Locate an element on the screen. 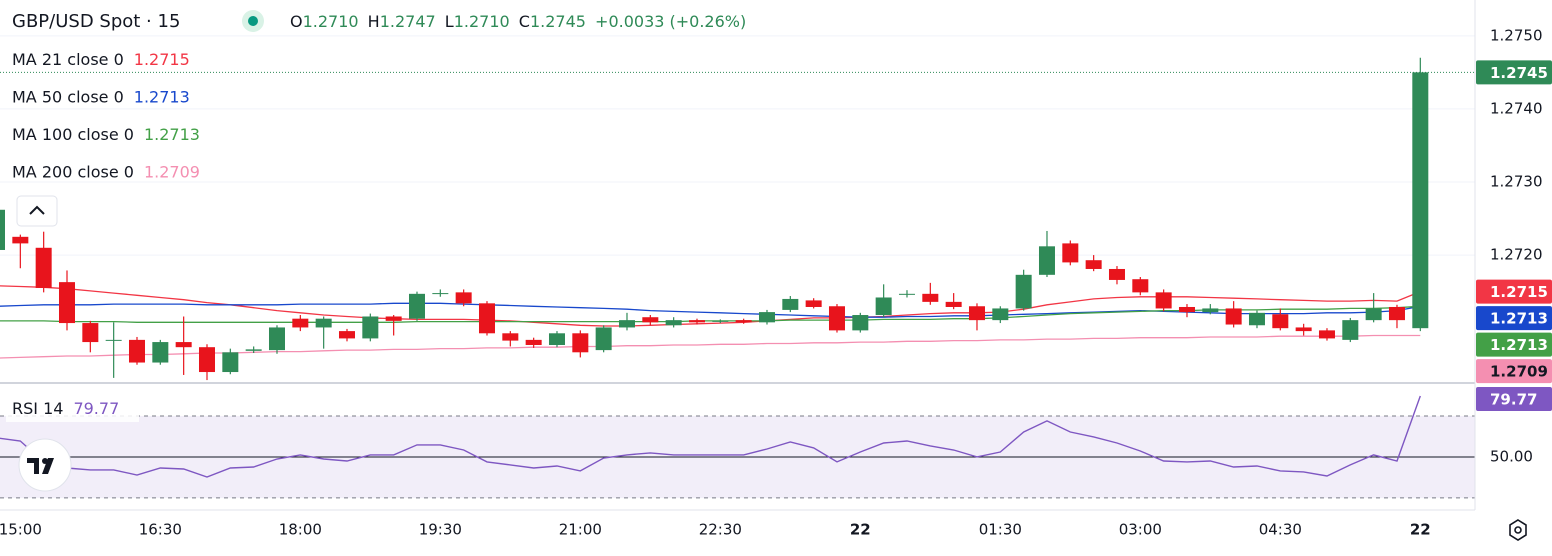  x-tick-label: 21:00 is located at coordinates (580, 530).